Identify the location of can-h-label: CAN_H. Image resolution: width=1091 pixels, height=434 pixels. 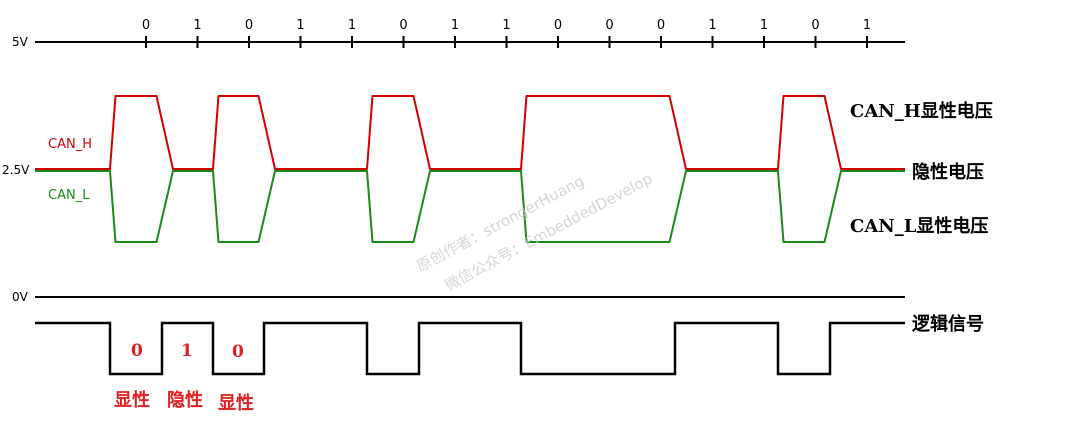
(70, 144).